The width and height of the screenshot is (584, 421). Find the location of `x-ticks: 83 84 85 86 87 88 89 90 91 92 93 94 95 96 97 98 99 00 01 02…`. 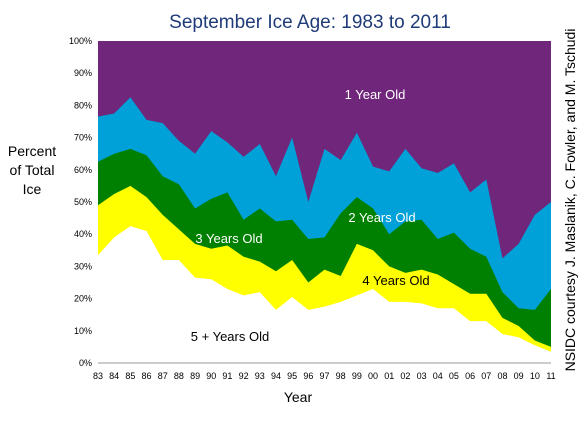

x-ticks: 83 84 85 86 87 88 89 90 91 92 93 94 95 96 97 98 99 00 01 02… is located at coordinates (324, 376).